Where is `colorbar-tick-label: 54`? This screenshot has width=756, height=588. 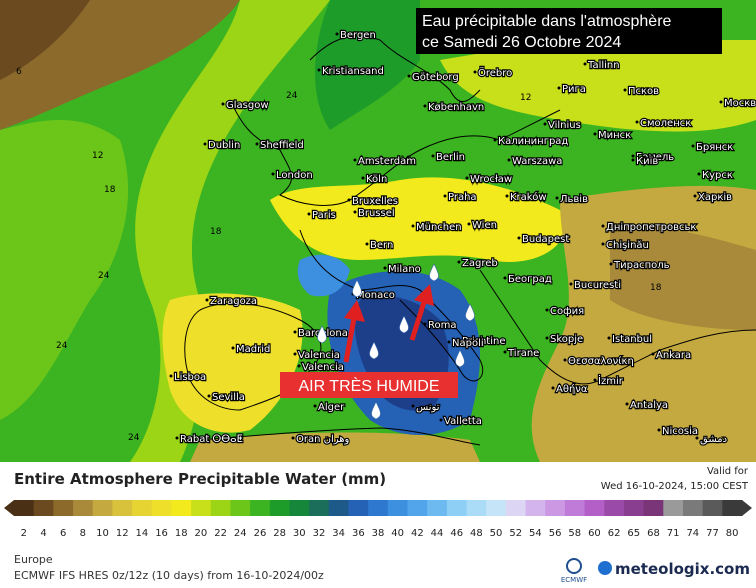
colorbar-tick-label: 54 is located at coordinates (535, 533).